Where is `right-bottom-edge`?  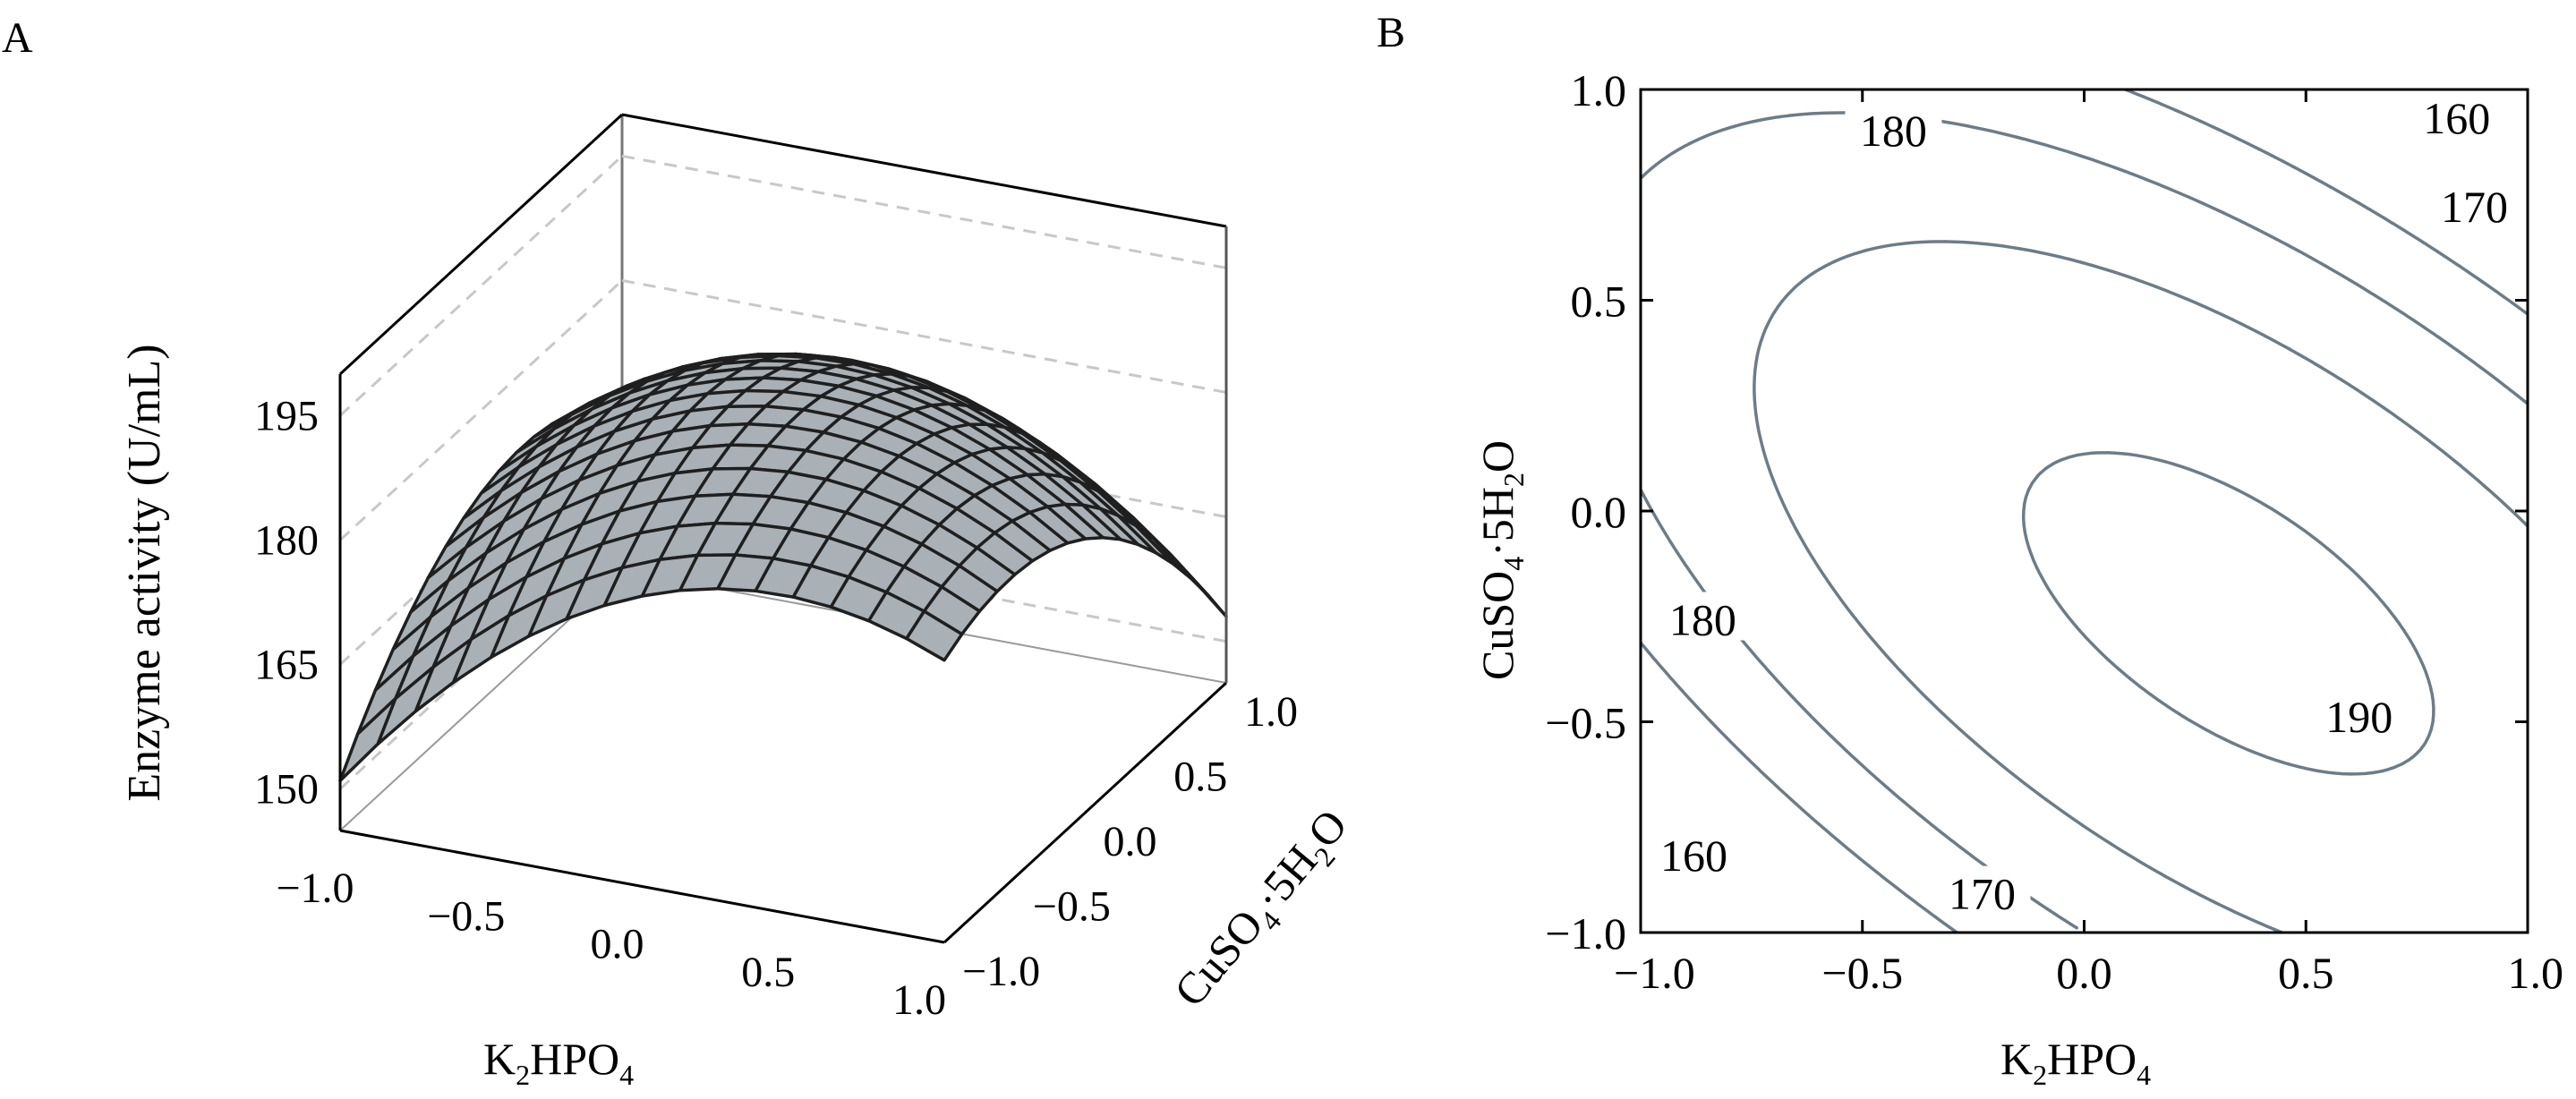
right-bottom-edge is located at coordinates (1085, 812).